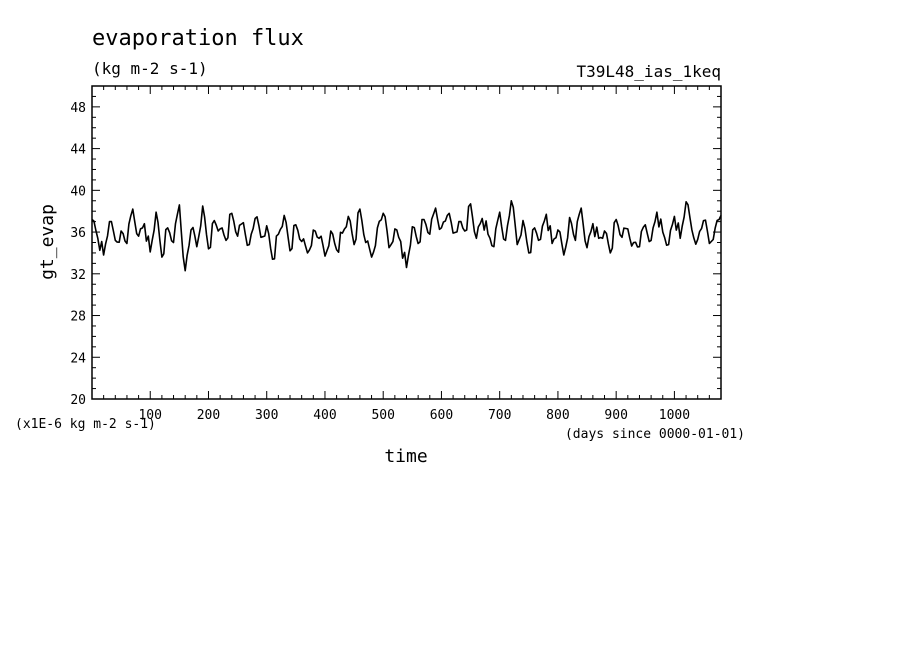  What do you see at coordinates (441, 415) in the screenshot?
I see `x-tick-label: 600` at bounding box center [441, 415].